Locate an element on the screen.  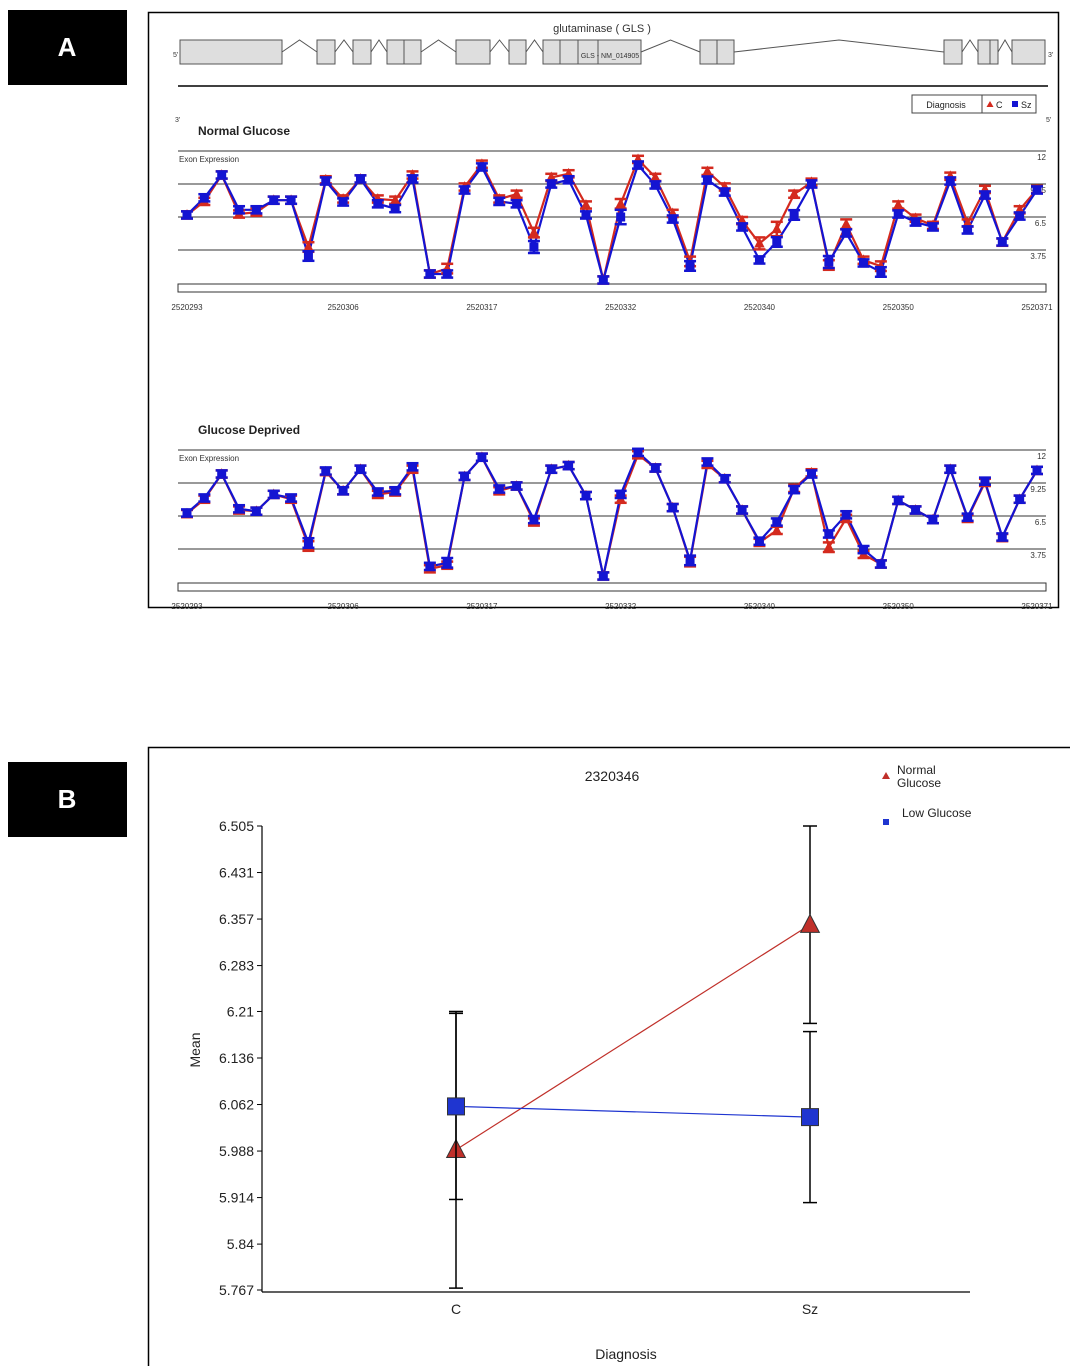
chart-title: 2320346 is located at coordinates (612, 776).